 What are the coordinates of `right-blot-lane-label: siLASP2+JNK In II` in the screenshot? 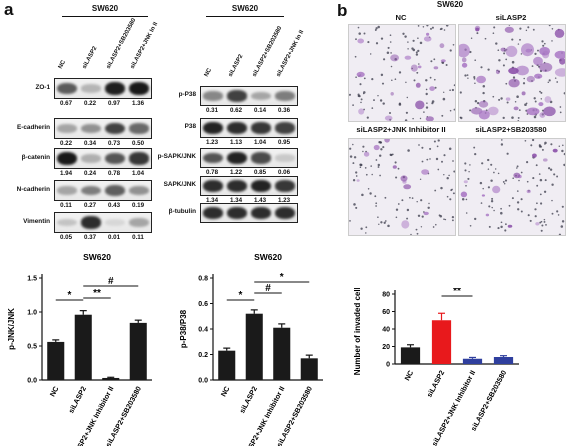 It's located at (290, 54).